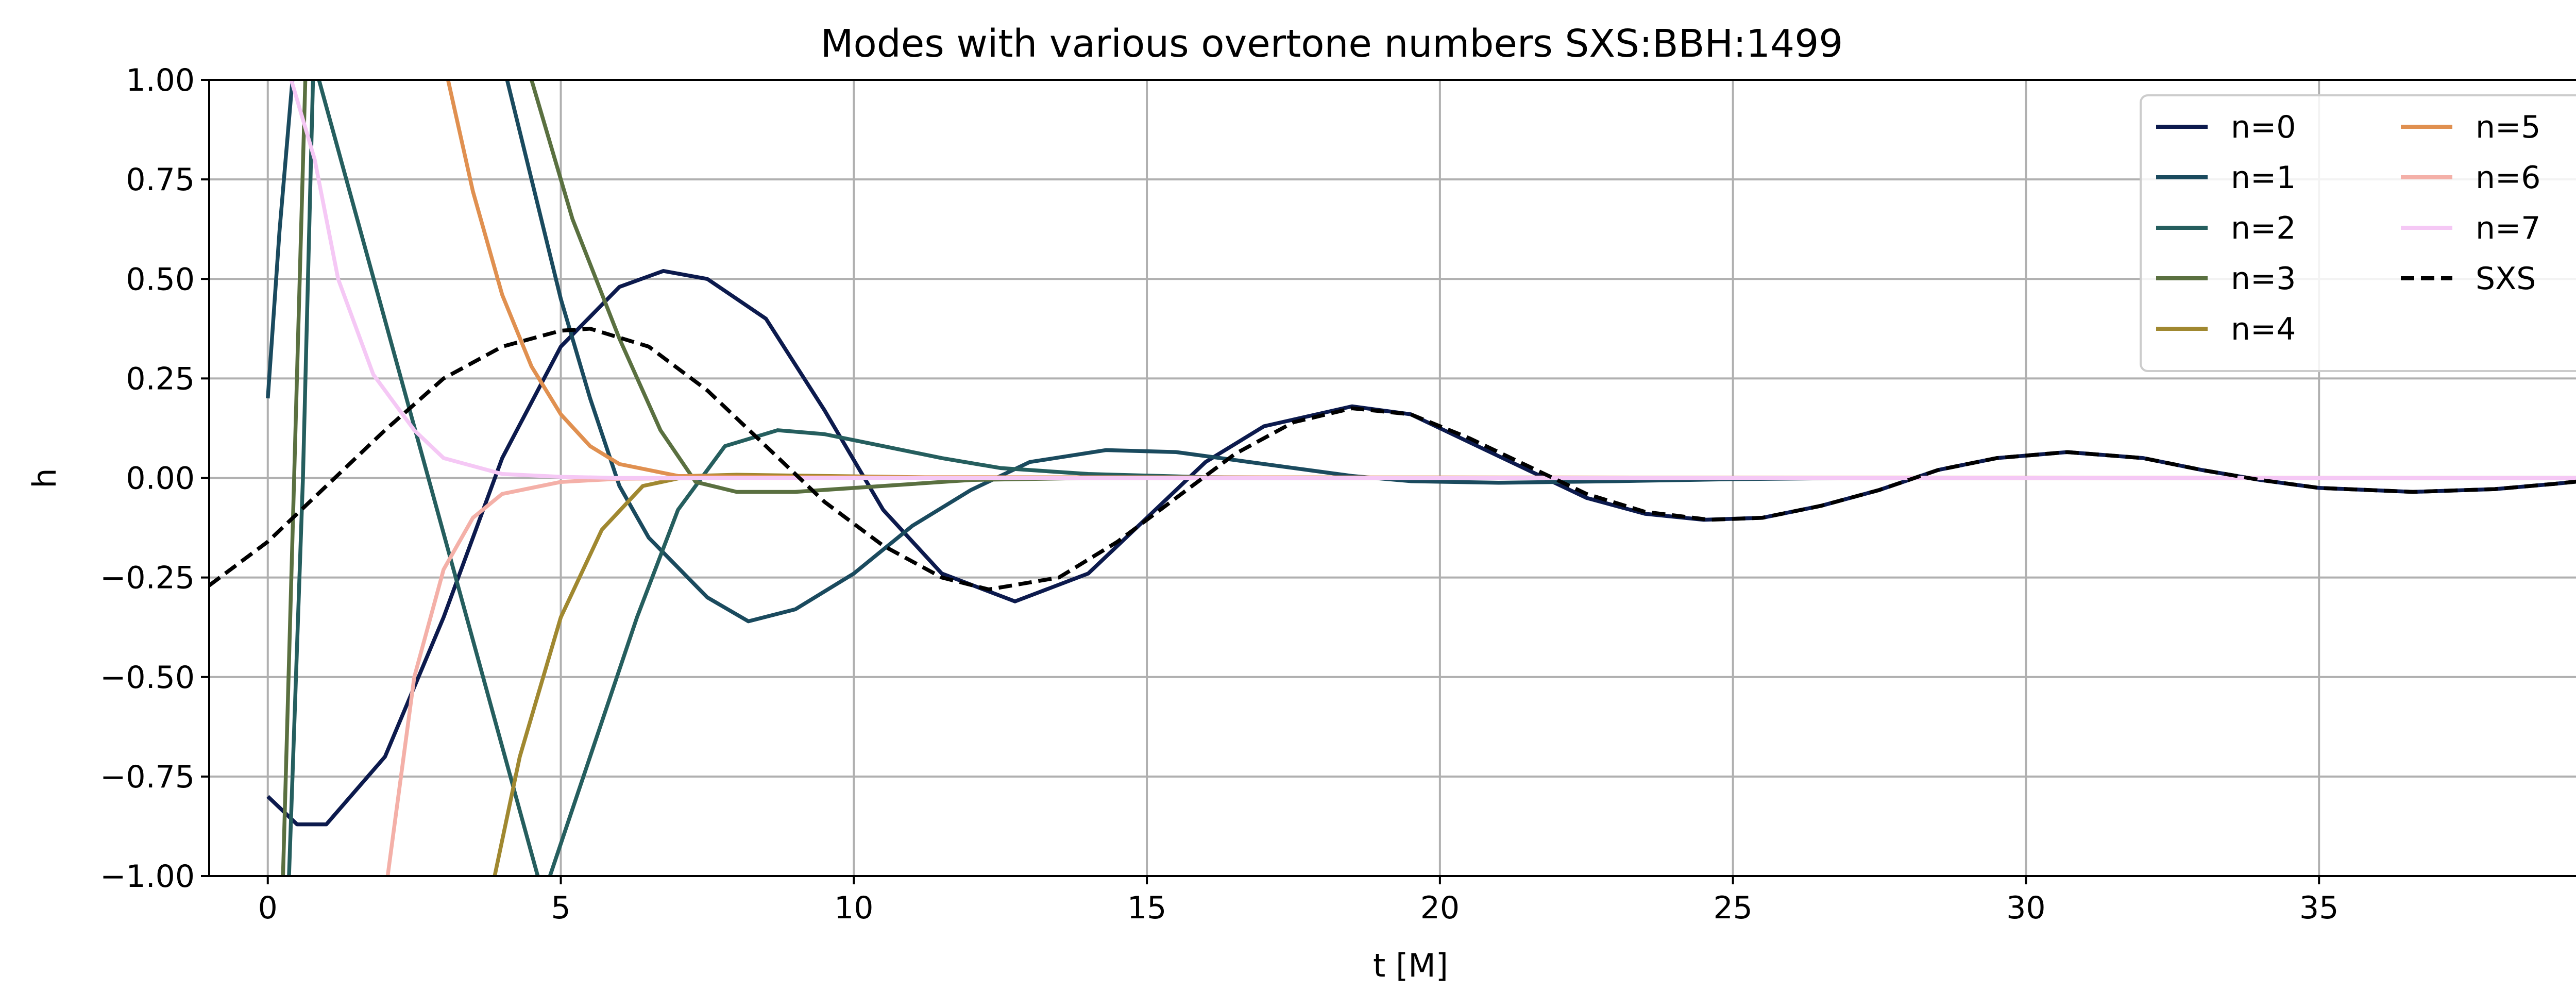  I want to click on x-tick-label: 0, so click(268, 908).